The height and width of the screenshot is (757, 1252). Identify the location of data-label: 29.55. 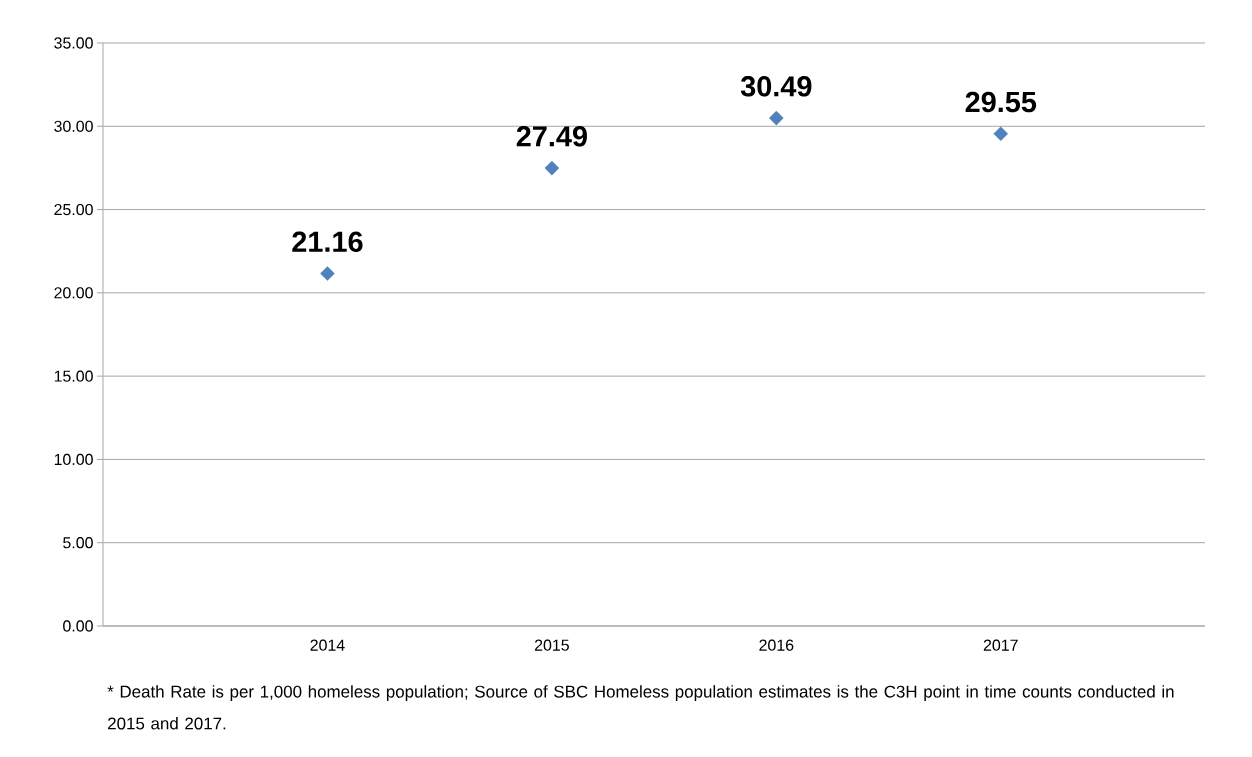
(1001, 102).